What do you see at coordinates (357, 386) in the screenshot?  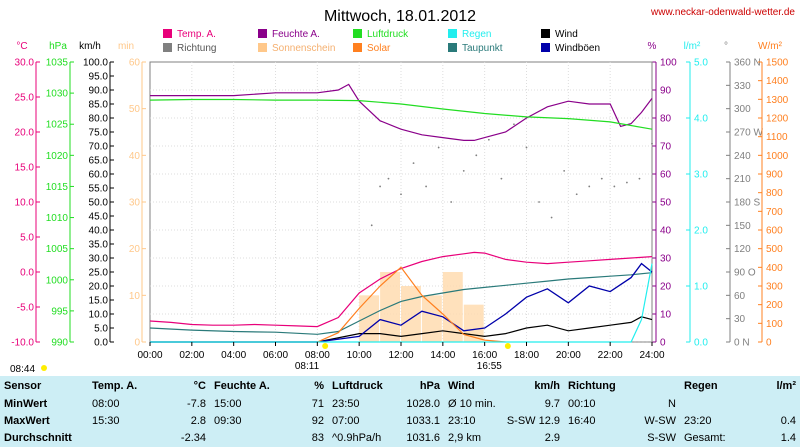 I see `stats-header-cell: Luftdruck` at bounding box center [357, 386].